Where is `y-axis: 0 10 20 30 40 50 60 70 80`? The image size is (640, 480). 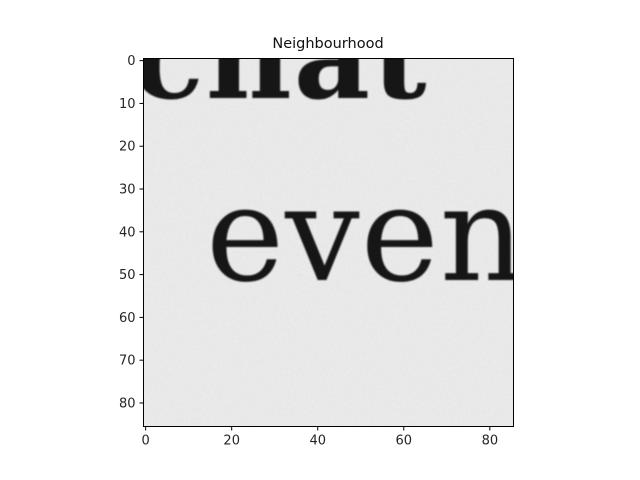 y-axis: 0 10 20 30 40 50 60 70 80 is located at coordinates (131, 232).